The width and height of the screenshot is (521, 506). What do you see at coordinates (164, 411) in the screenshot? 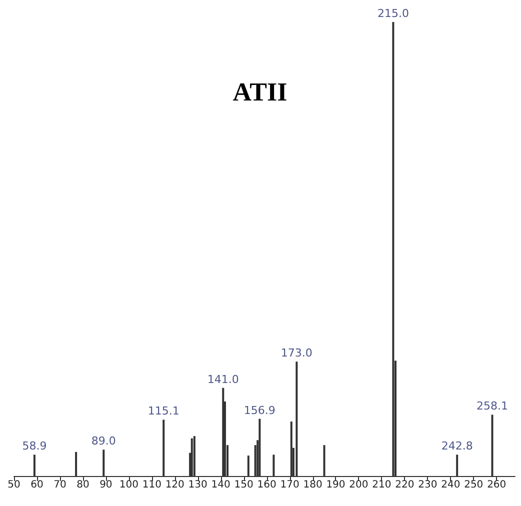
I see `annotation: 115.1` at bounding box center [164, 411].